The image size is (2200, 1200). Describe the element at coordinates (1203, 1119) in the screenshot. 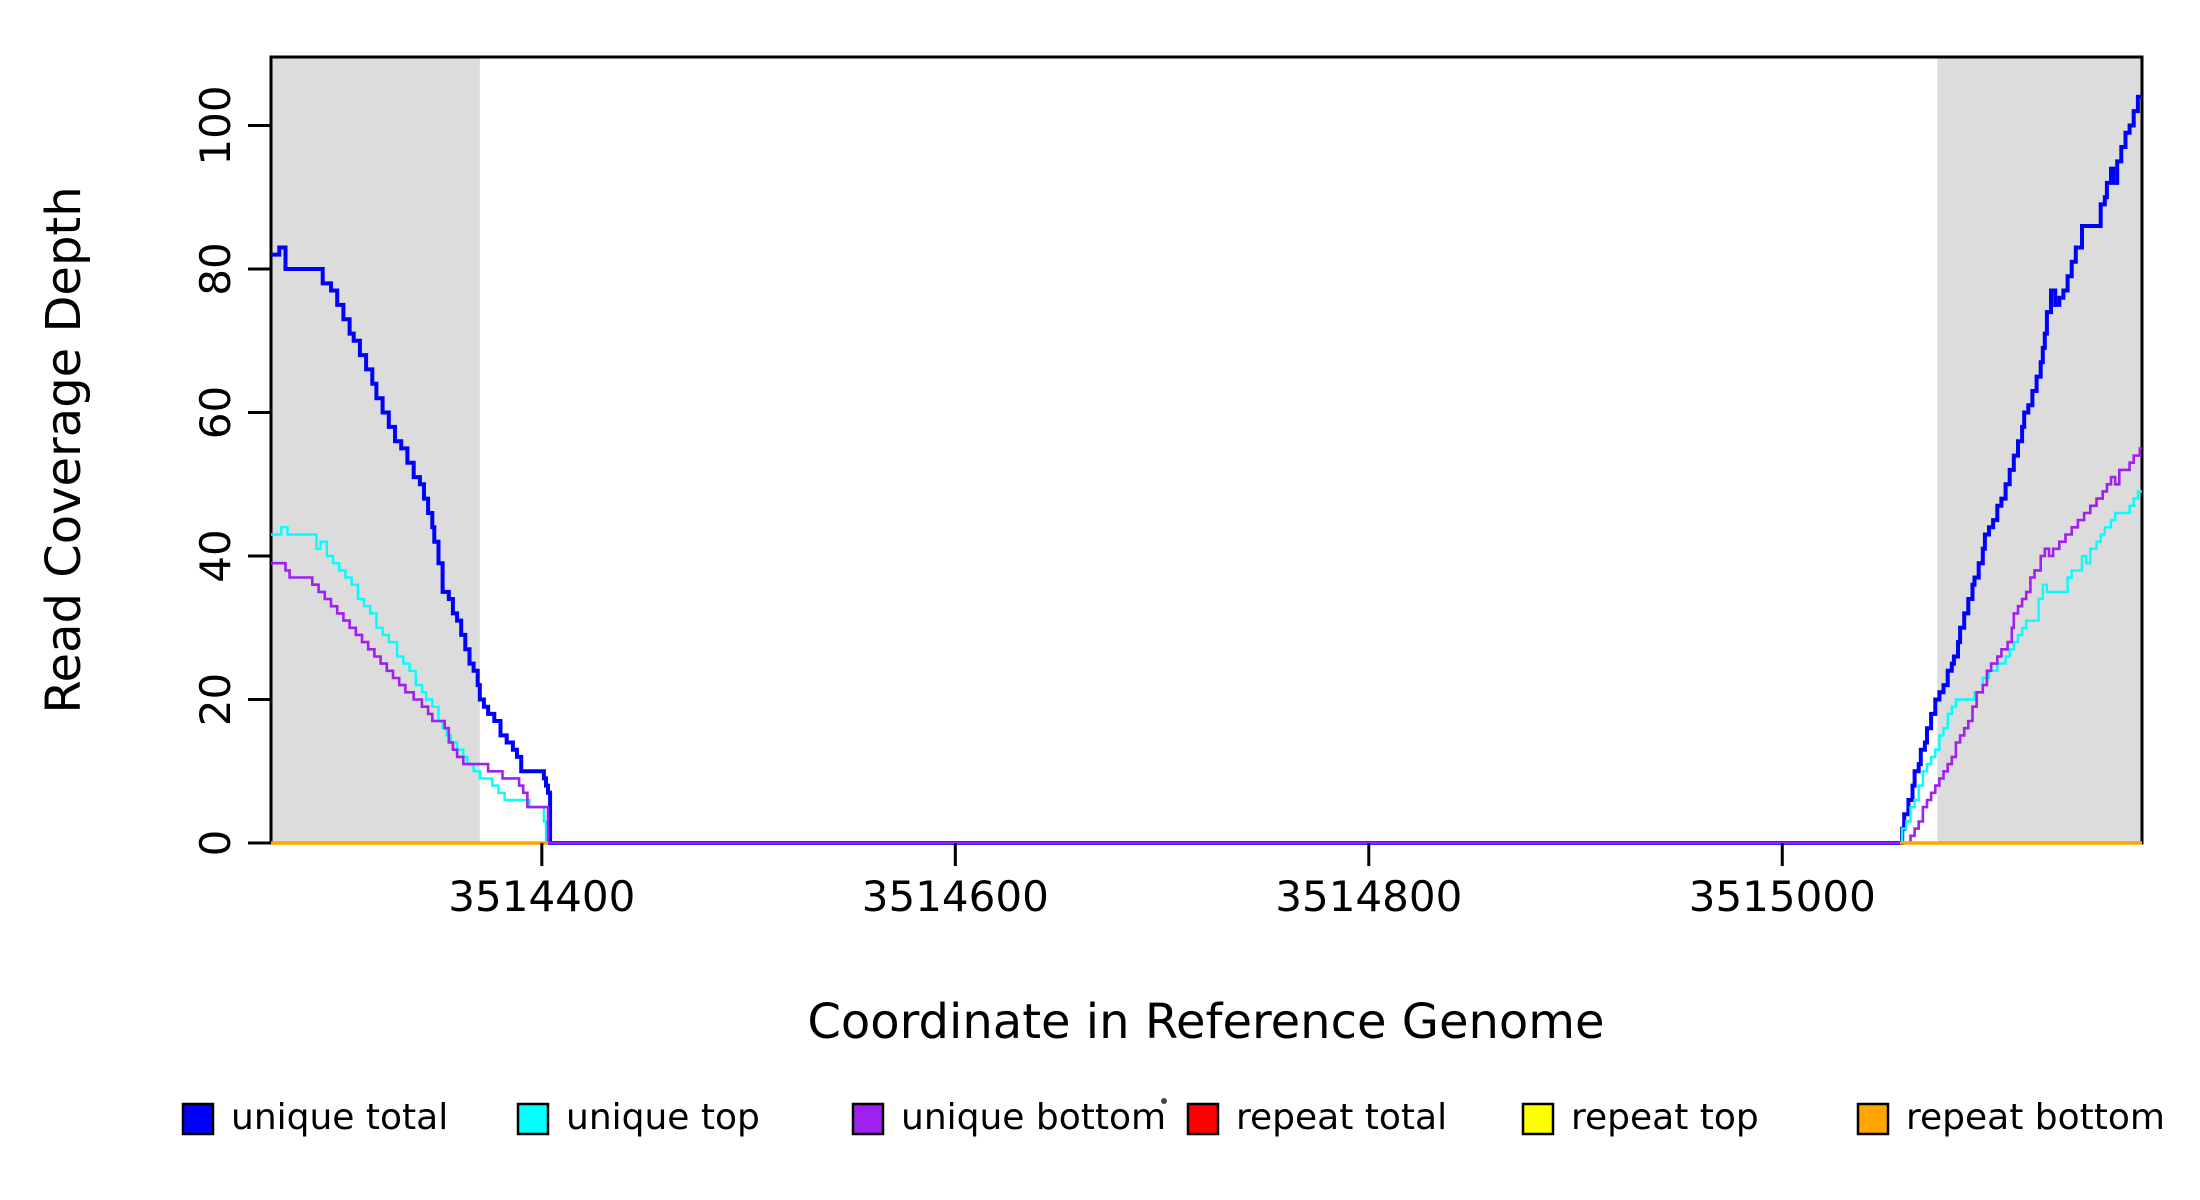

I see `legend-swatch-repeat-total` at that location.